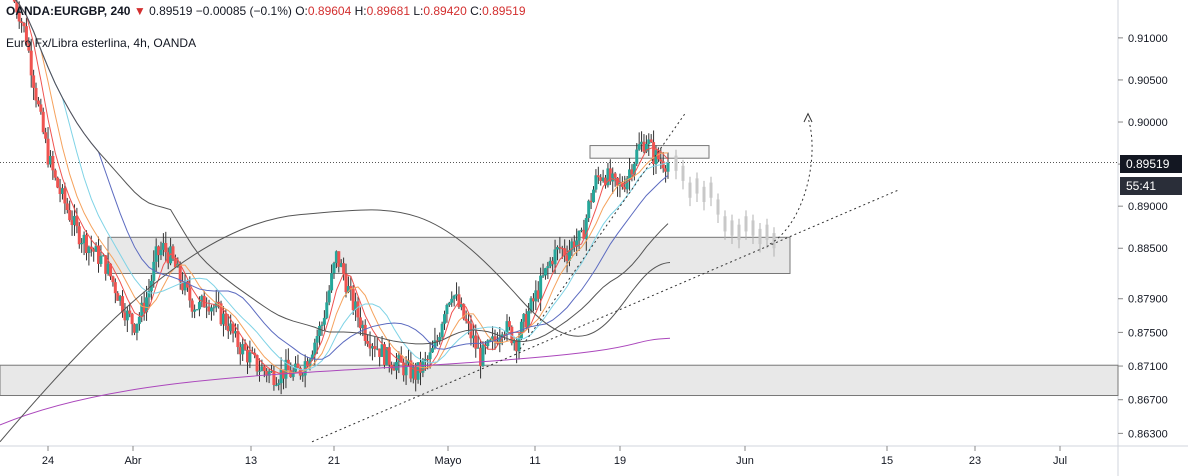  Describe the element at coordinates (504, 11) in the screenshot. I see `close-value: 0.89519` at that location.